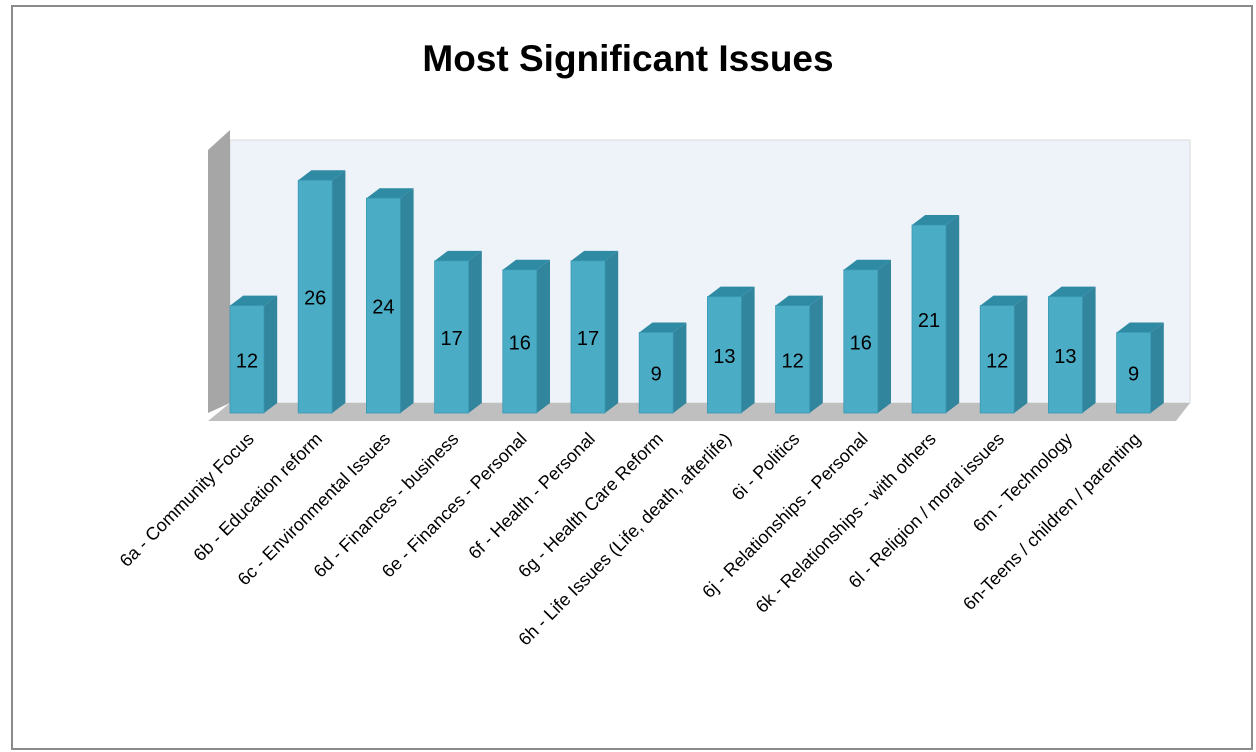 Image resolution: width=1256 pixels, height=752 pixels. I want to click on category-tick-label: 6b - Education reform, so click(257, 497).